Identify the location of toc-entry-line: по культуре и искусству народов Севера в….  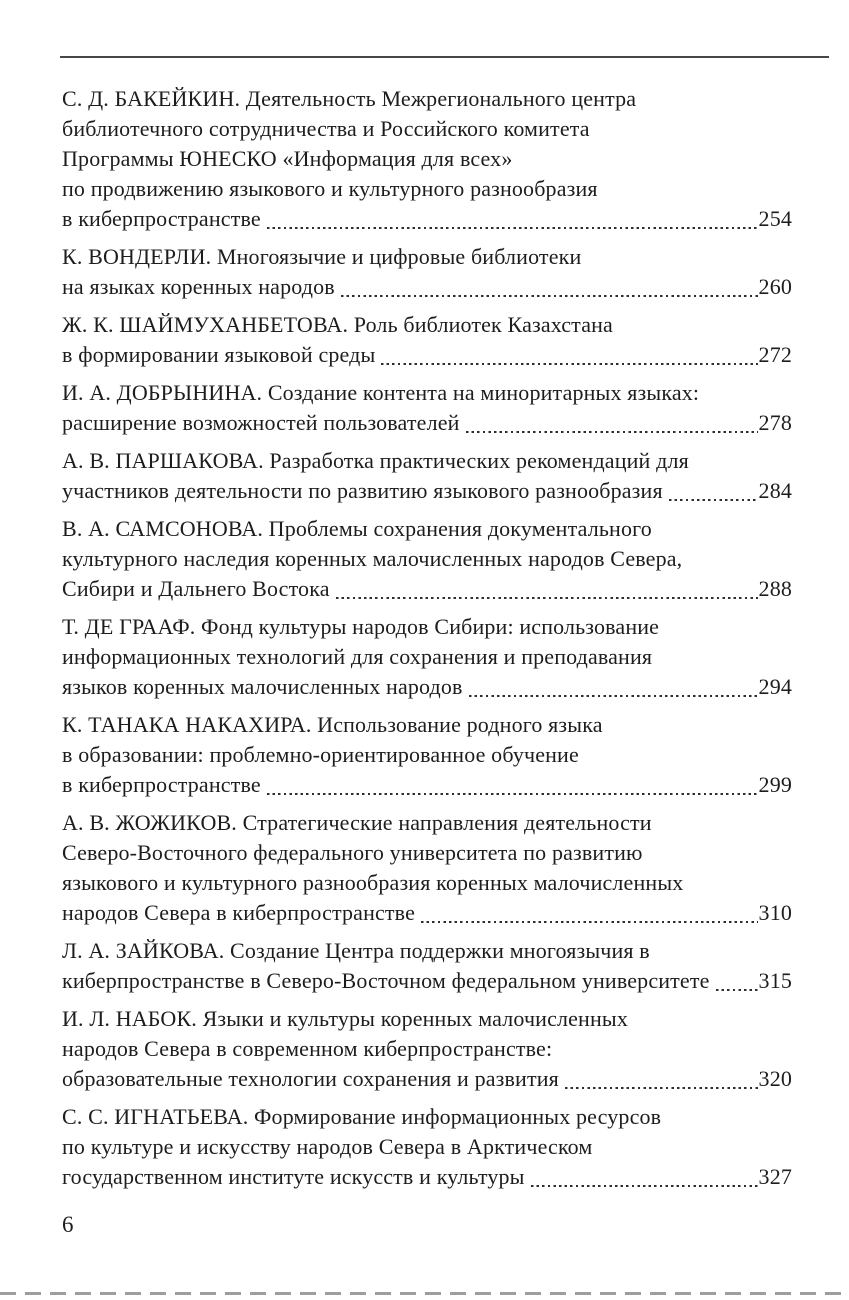
(327, 1146).